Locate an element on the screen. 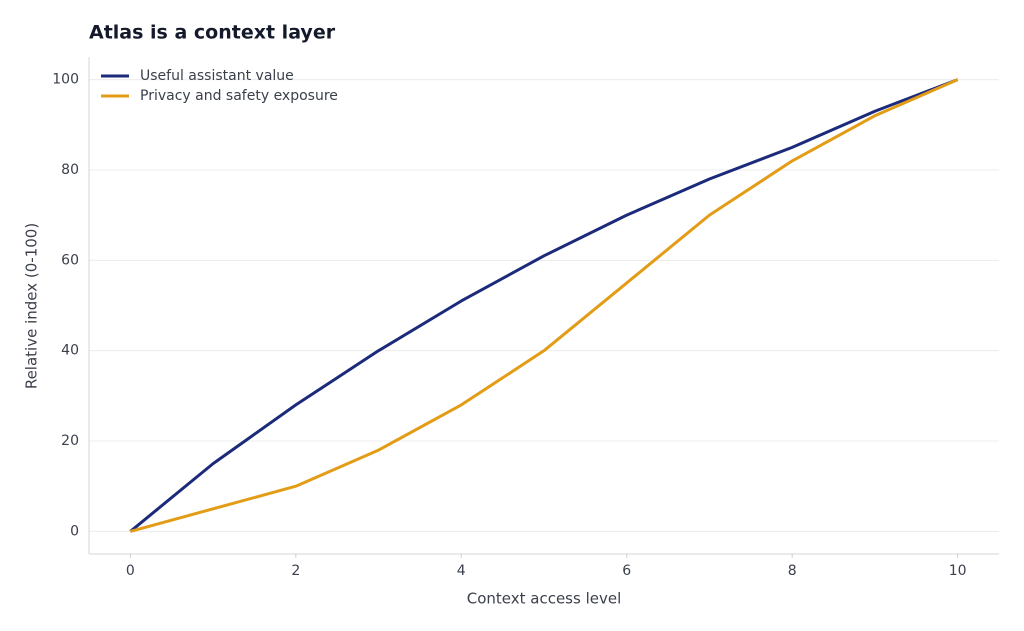 The image size is (1024, 631). y-tick-label: 0 is located at coordinates (74, 531).